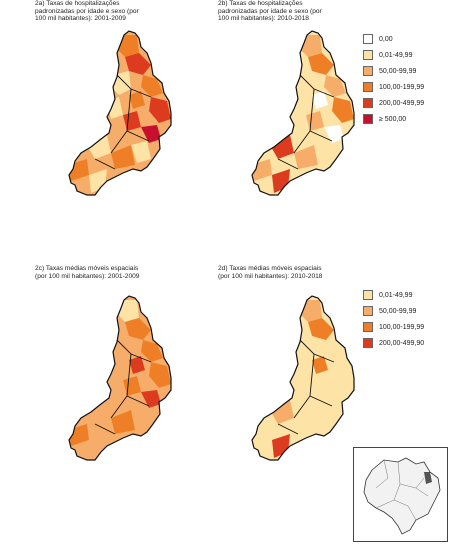 The height and width of the screenshot is (553, 474). Describe the element at coordinates (393, 119) in the screenshot. I see `legend-label: ≥ 500,00` at that location.